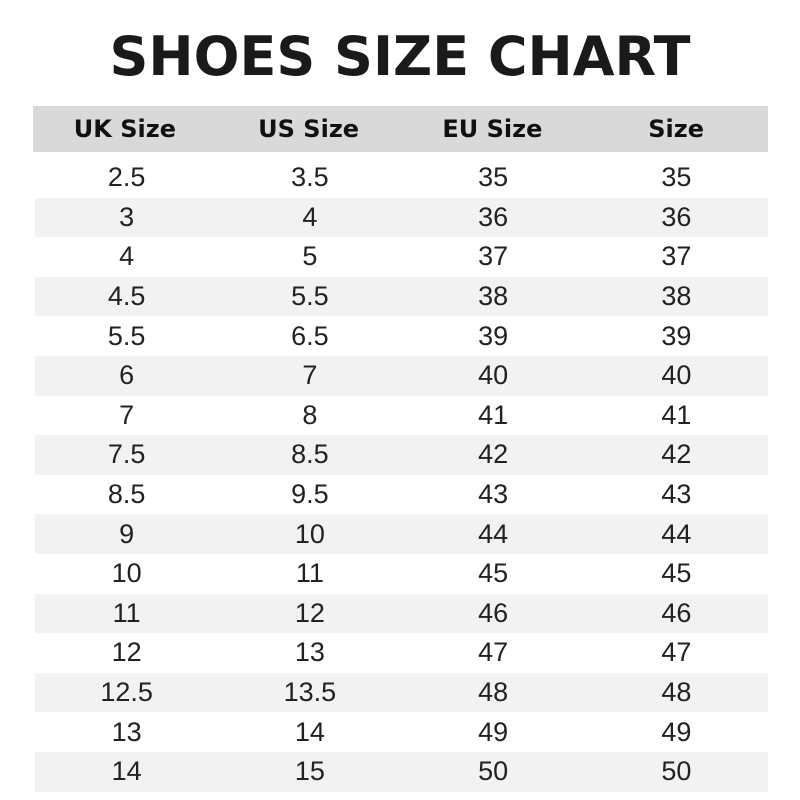 The width and height of the screenshot is (800, 800). Describe the element at coordinates (493, 692) in the screenshot. I see `eu-size-cell: 48` at that location.